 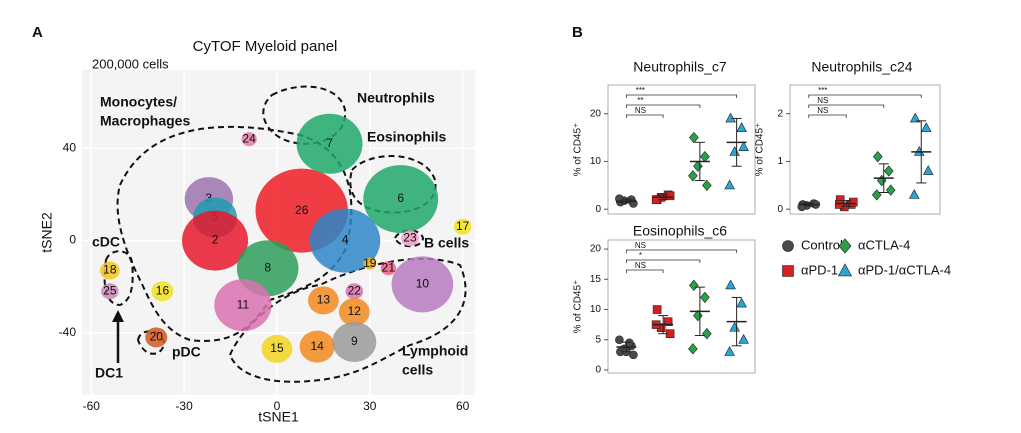 I want to click on cluster-label: 12, so click(x=355, y=311).